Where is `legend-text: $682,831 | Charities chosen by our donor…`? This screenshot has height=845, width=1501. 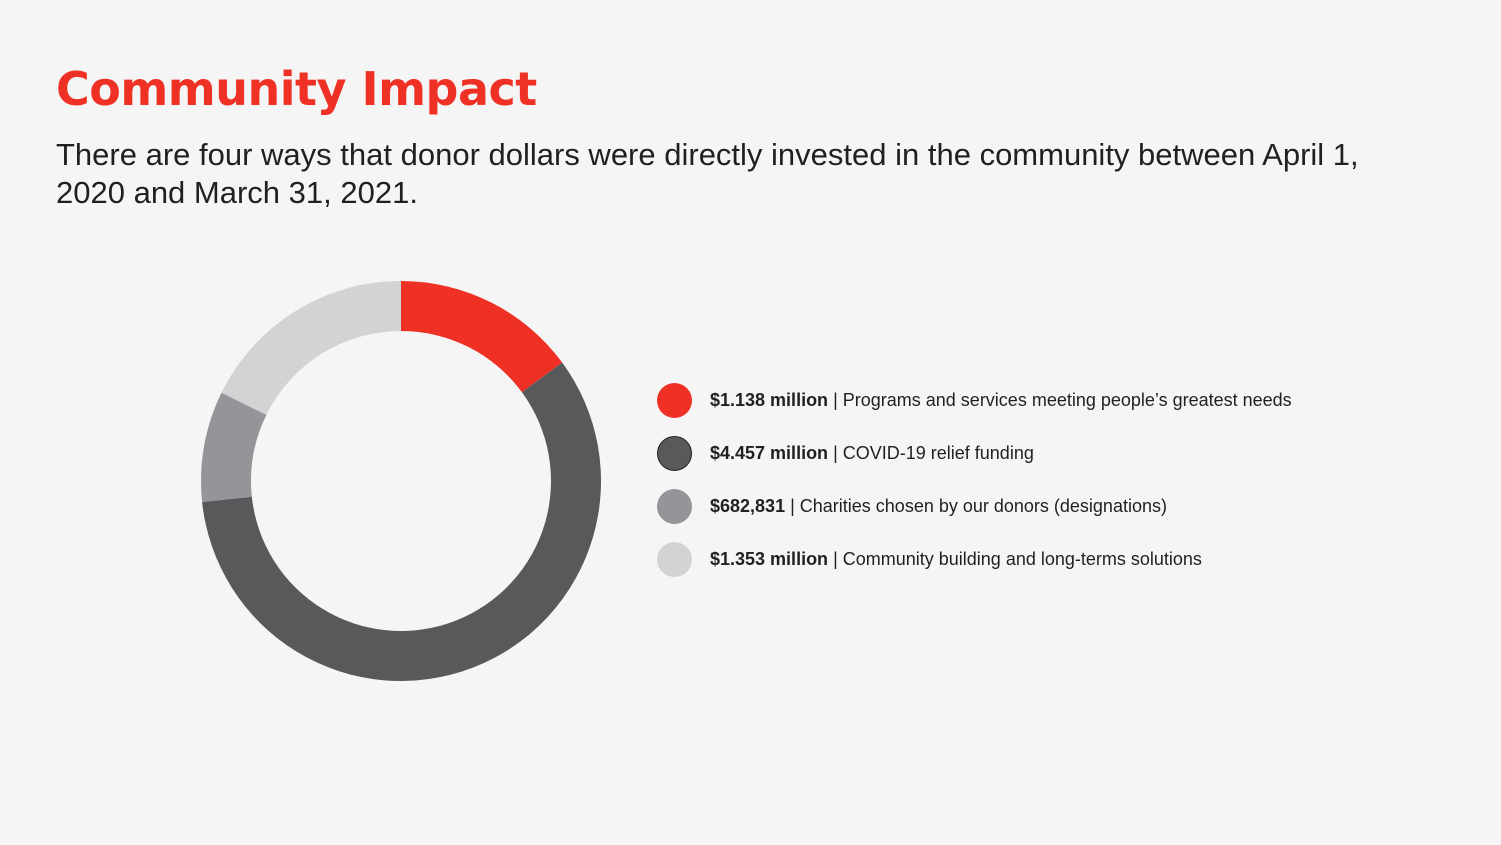
legend-text: $682,831 | Charities chosen by our donor… is located at coordinates (938, 506).